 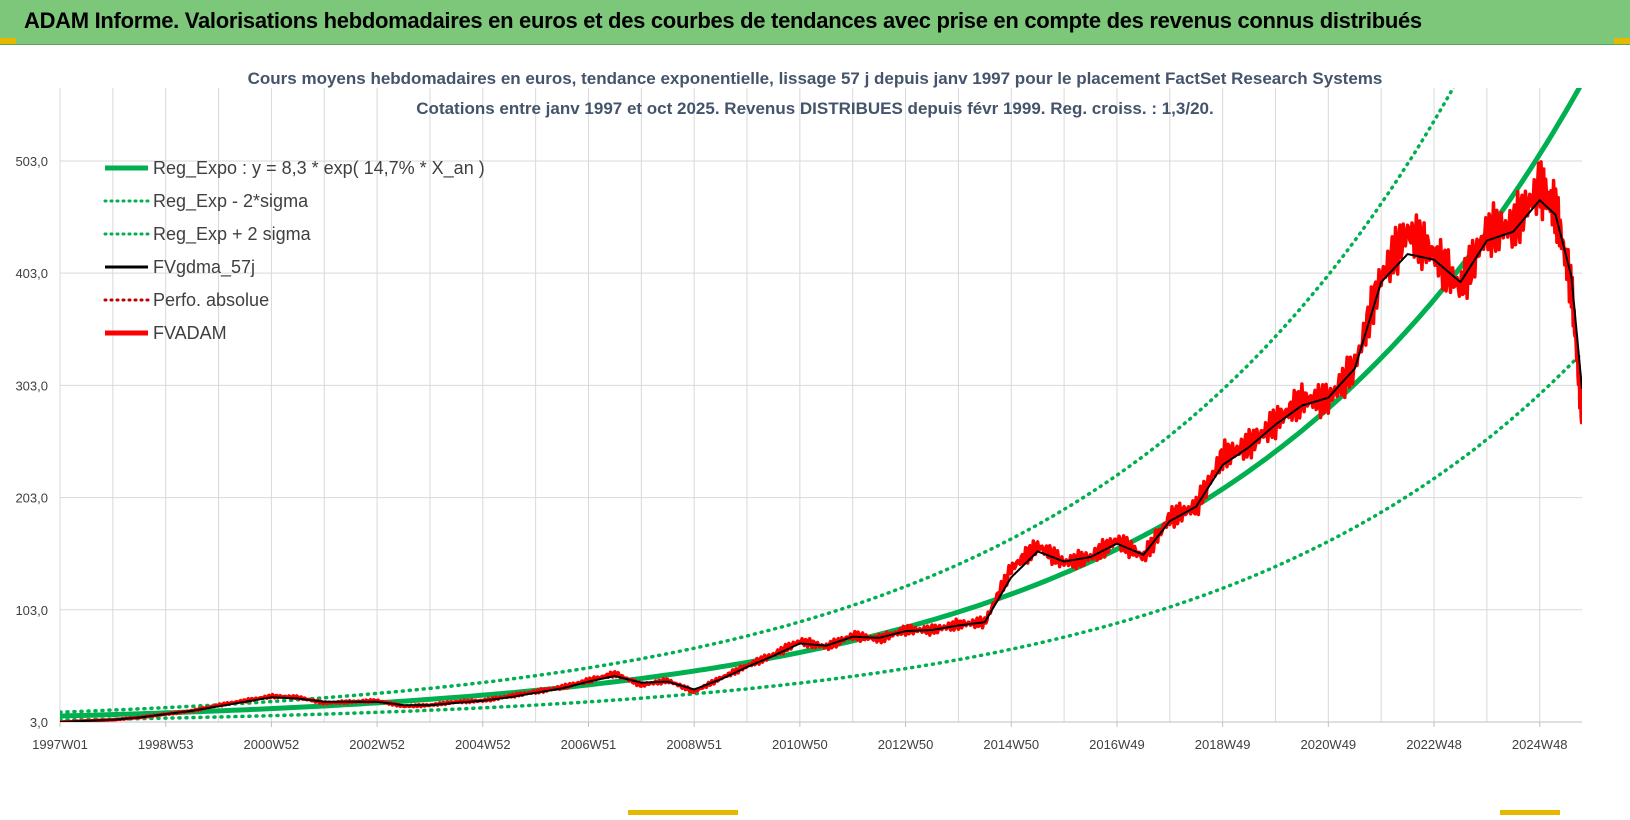 I want to click on x-tick-label: 2008W51, so click(x=694, y=744).